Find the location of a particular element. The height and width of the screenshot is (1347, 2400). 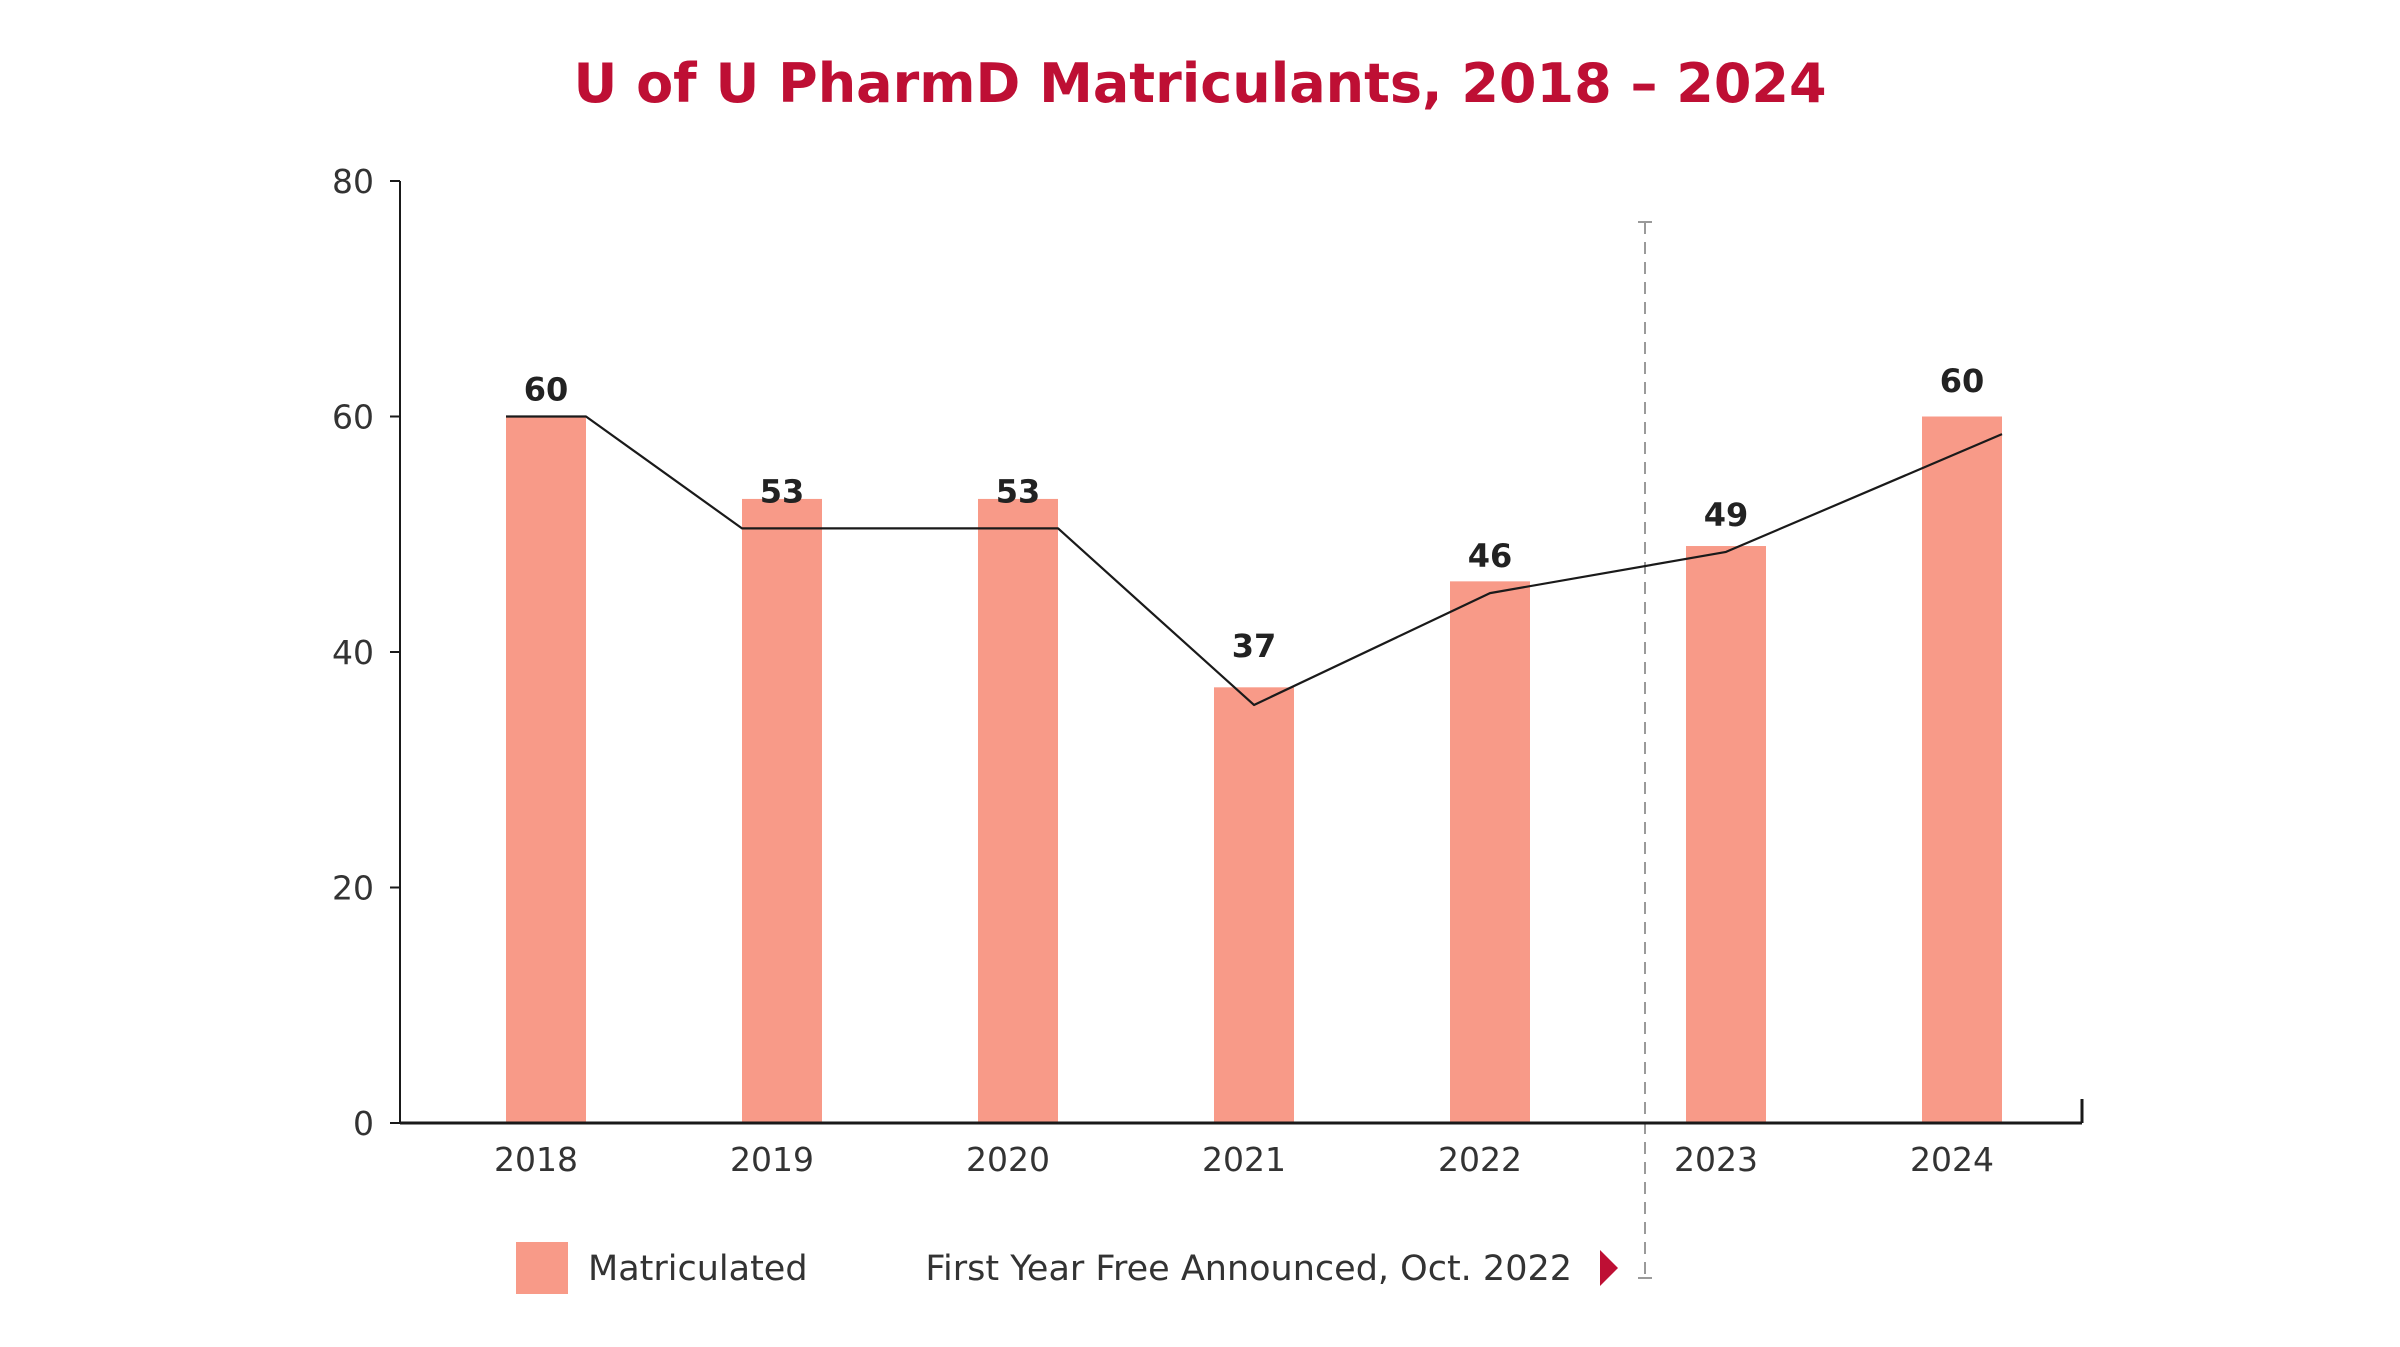

x-tick-label-2018: 2018 is located at coordinates (536, 1159).